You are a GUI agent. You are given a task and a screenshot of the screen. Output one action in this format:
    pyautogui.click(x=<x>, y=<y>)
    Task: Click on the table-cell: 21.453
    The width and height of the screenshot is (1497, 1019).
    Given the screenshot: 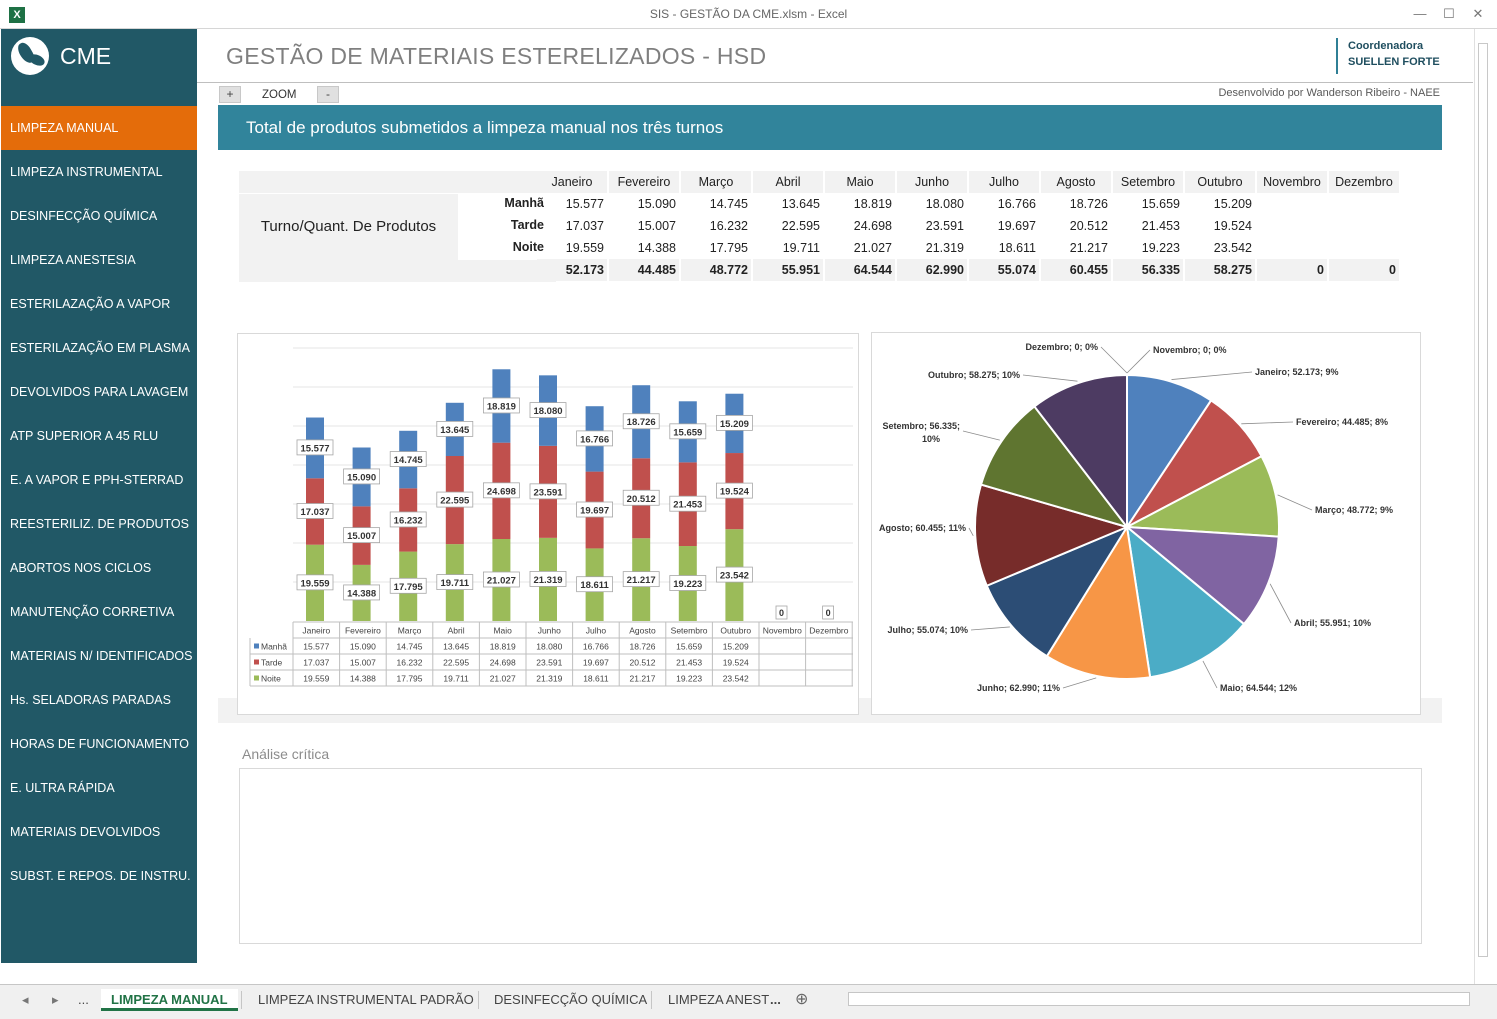 What is the action you would take?
    pyautogui.click(x=1160, y=226)
    